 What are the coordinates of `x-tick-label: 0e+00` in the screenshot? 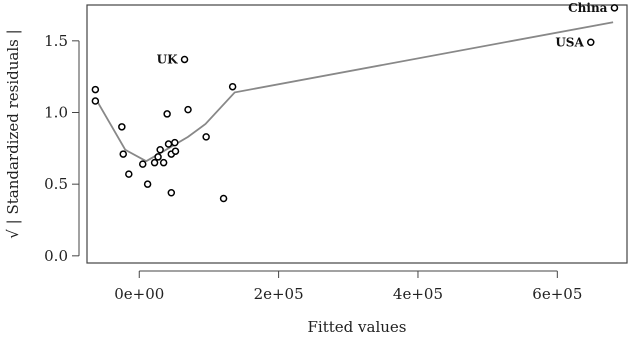 It's located at (139, 294).